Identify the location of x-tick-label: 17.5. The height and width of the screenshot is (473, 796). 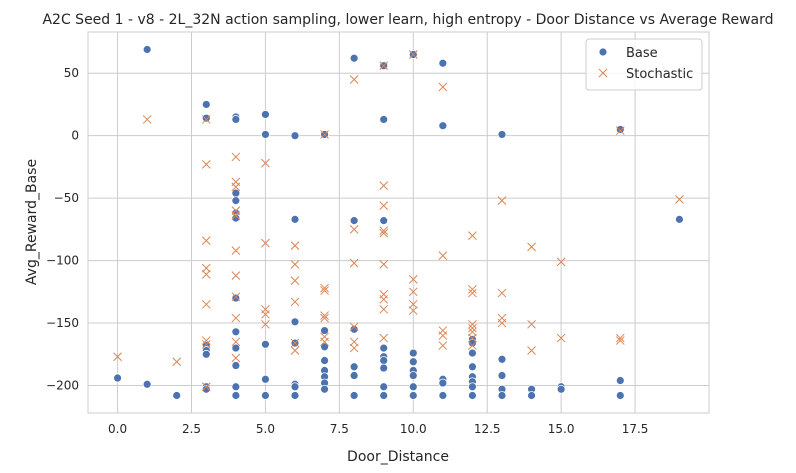
(635, 429).